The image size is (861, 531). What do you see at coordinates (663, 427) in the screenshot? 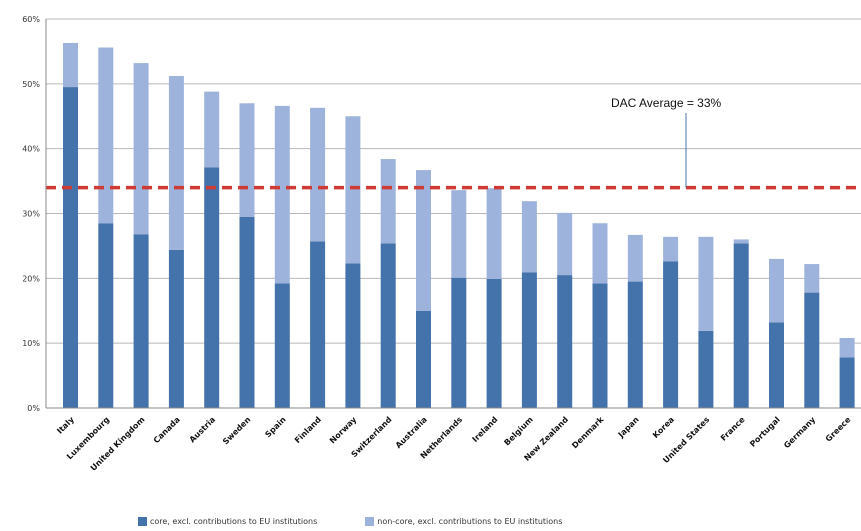
I see `x-tick-label: Korea` at bounding box center [663, 427].